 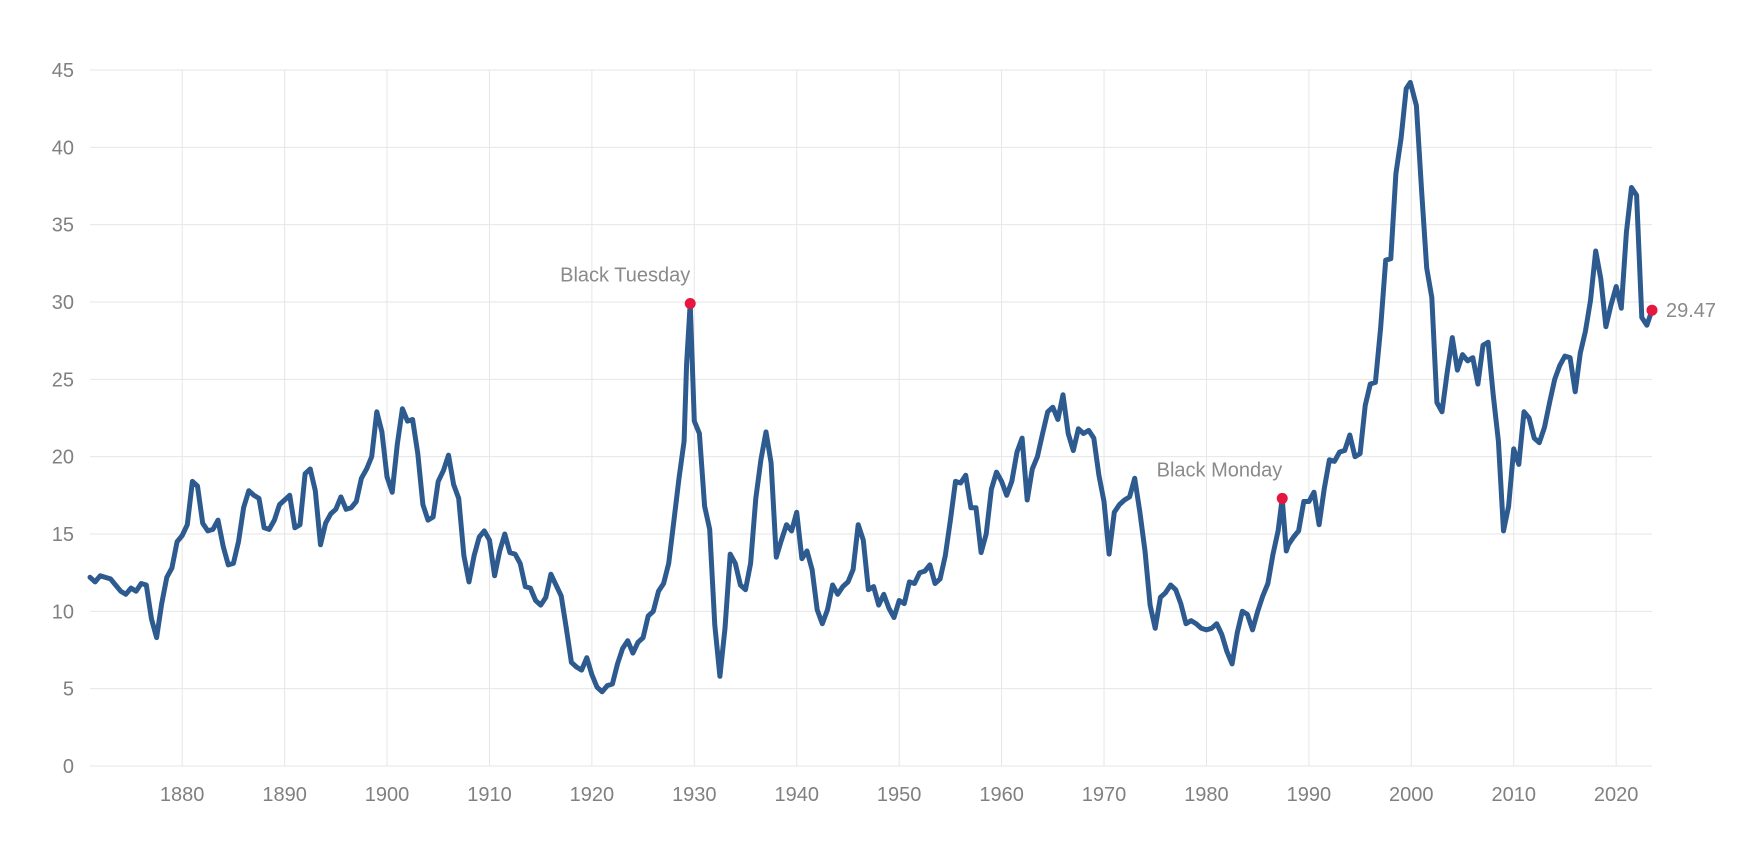 I want to click on x-tick-label: 1900, so click(x=387, y=795).